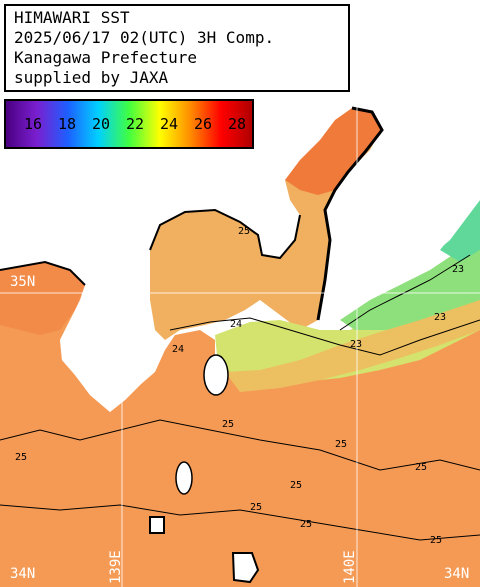 The width and height of the screenshot is (480, 587). What do you see at coordinates (457, 574) in the screenshot?
I see `lat-label-34-right: 34N` at bounding box center [457, 574].